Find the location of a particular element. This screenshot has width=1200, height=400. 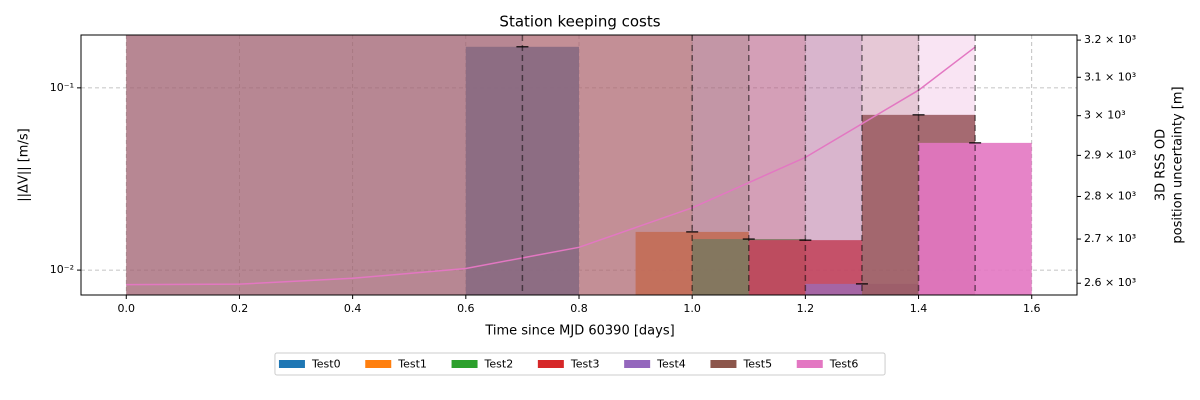

legend-label: Test0 is located at coordinates (326, 364).